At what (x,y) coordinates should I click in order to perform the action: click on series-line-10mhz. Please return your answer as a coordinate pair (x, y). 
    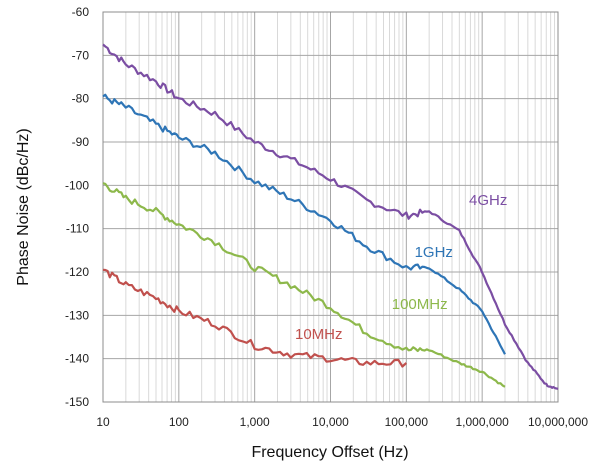
    Looking at the image, I should click on (255, 318).